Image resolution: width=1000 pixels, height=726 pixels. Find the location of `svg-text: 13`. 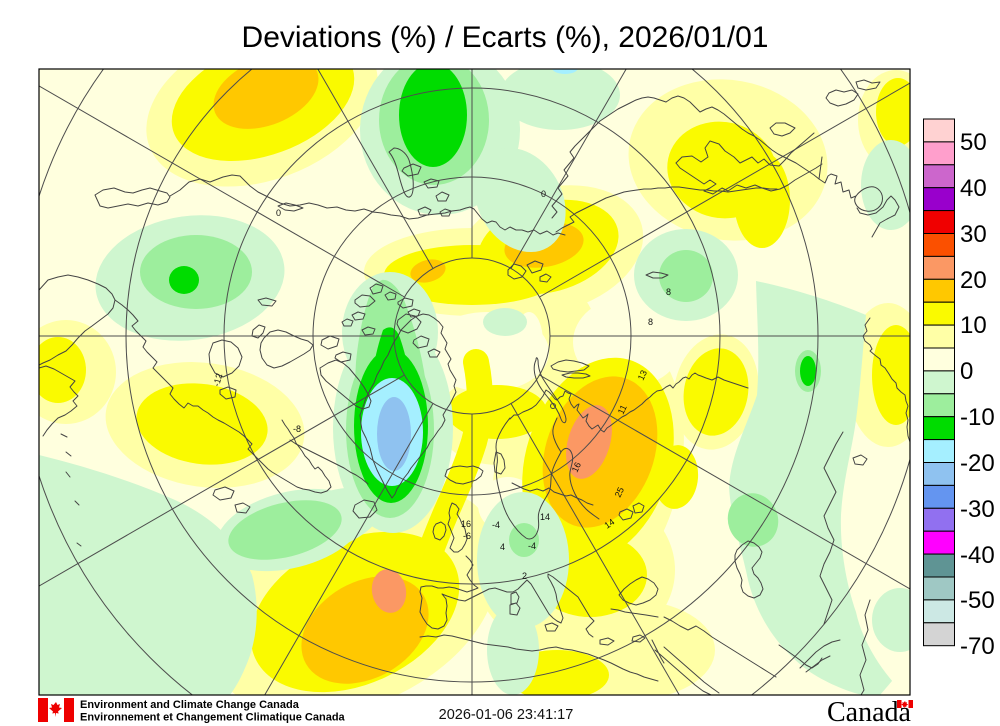

svg-text: 13 is located at coordinates (642, 375).